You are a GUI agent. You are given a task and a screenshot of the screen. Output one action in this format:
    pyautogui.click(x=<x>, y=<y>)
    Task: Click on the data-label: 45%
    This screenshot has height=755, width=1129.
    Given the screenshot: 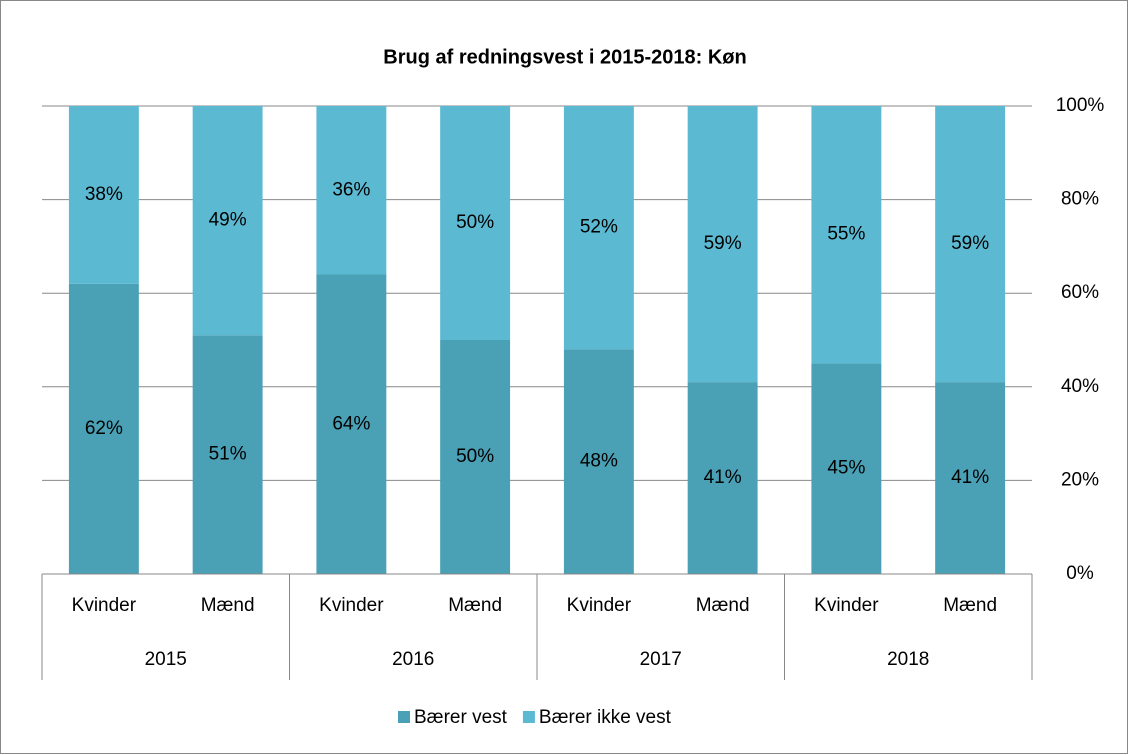 What is the action you would take?
    pyautogui.click(x=846, y=468)
    